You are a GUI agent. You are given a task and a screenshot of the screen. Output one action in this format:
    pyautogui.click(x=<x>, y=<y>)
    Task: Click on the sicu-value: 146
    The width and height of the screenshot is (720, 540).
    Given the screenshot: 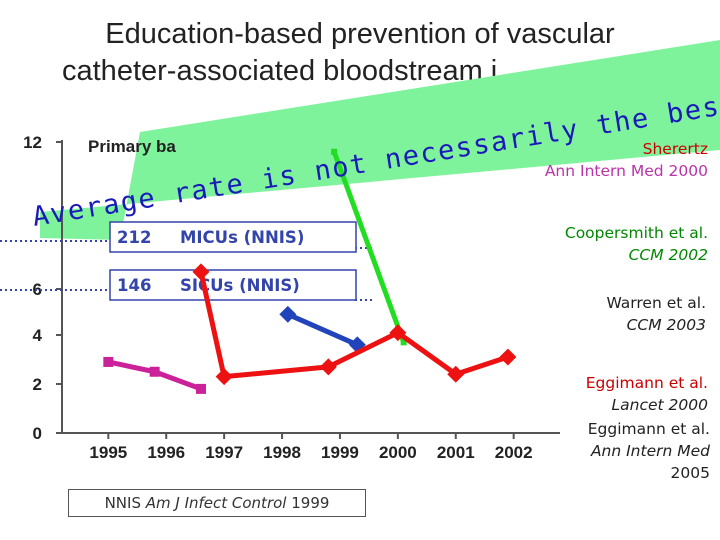 What is the action you would take?
    pyautogui.click(x=134, y=285)
    